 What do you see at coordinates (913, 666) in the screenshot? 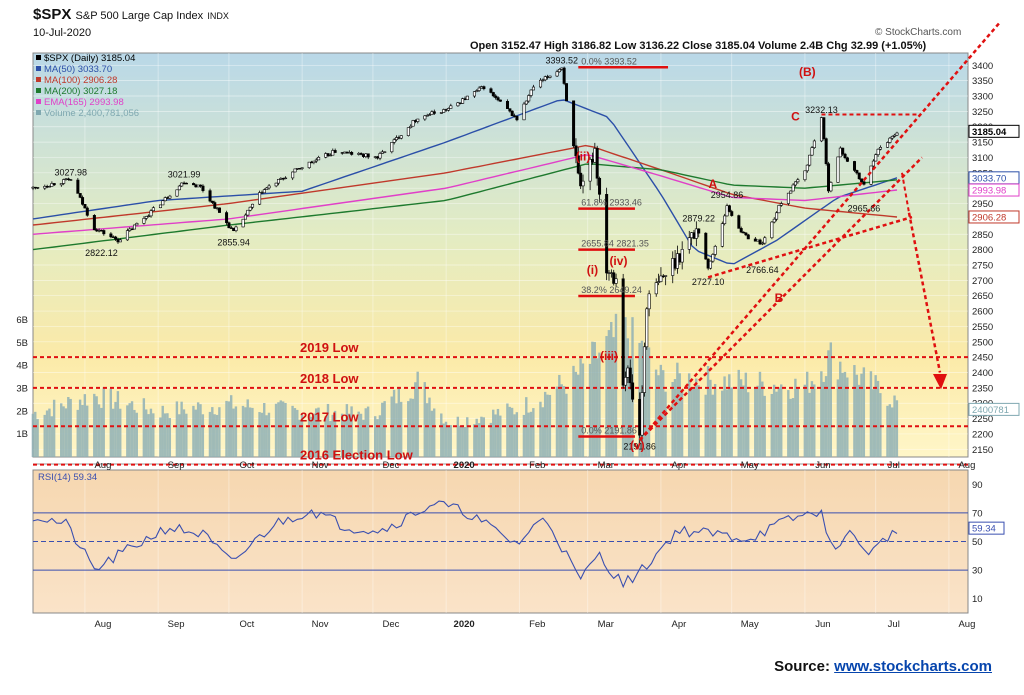
I see `source-link: www.stockcharts.com` at bounding box center [913, 666].